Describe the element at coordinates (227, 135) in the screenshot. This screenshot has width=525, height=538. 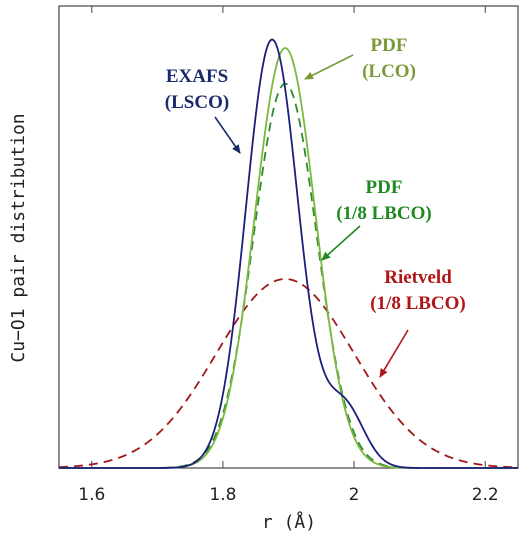
I see `annotation-exafs-arrow` at that location.